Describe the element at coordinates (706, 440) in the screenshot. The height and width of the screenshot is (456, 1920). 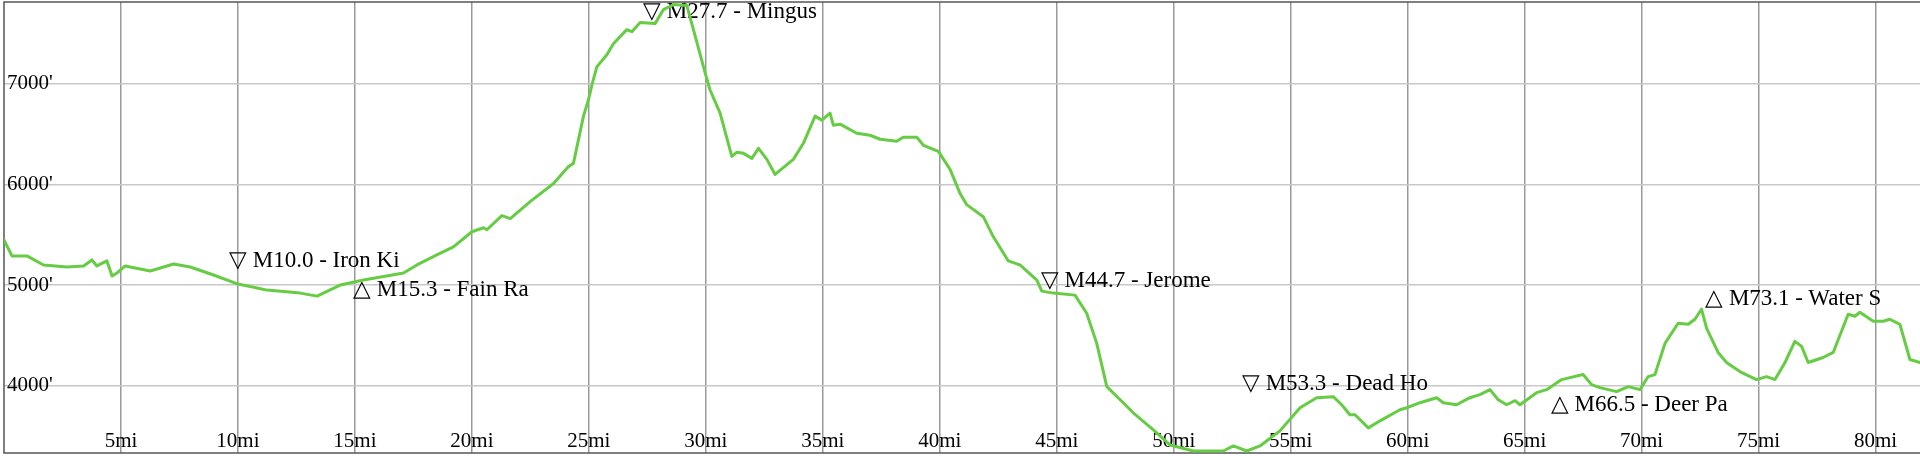
I see `x-tick-label: 30mi` at that location.